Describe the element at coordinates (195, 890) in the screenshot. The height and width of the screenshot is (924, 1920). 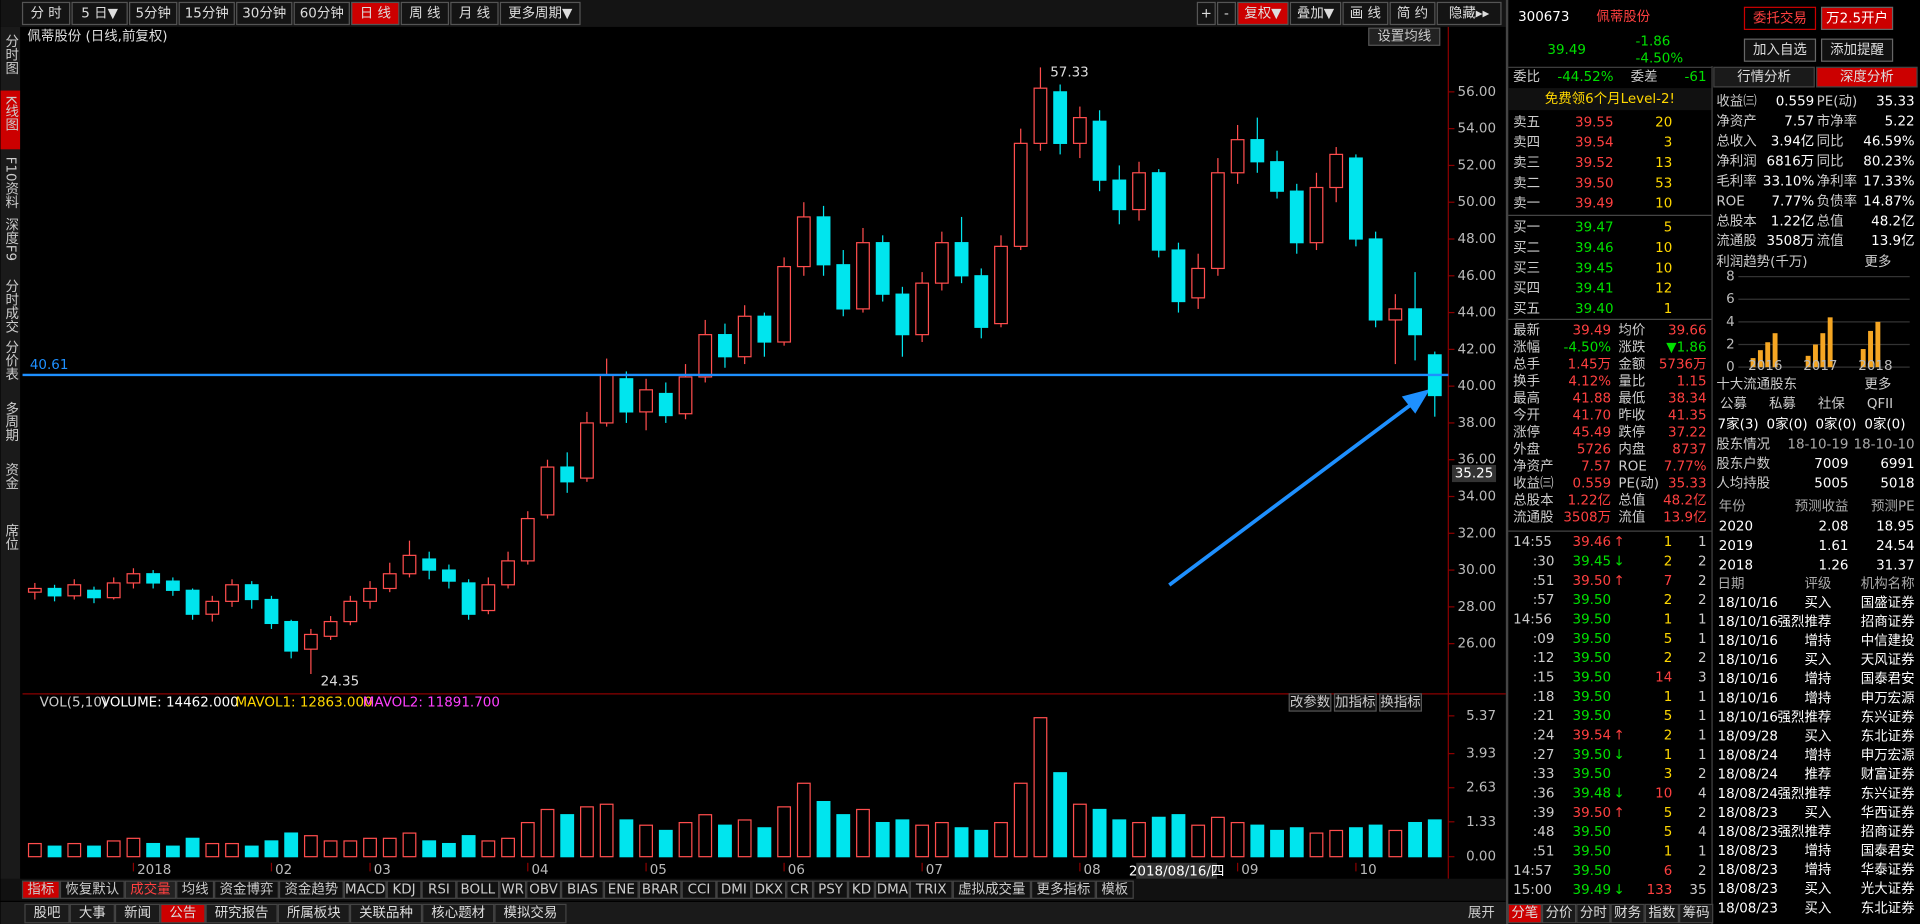
I see `indicator-label: 均线` at that location.